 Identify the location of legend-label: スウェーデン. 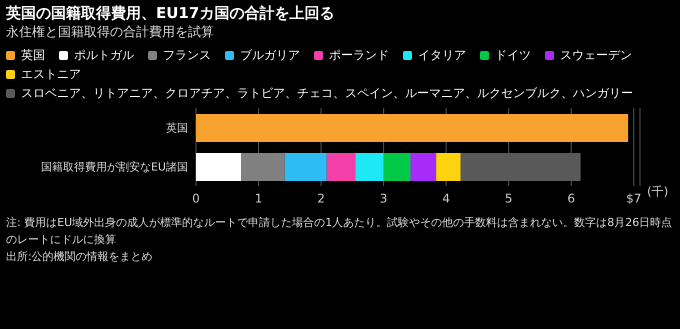
(596, 55).